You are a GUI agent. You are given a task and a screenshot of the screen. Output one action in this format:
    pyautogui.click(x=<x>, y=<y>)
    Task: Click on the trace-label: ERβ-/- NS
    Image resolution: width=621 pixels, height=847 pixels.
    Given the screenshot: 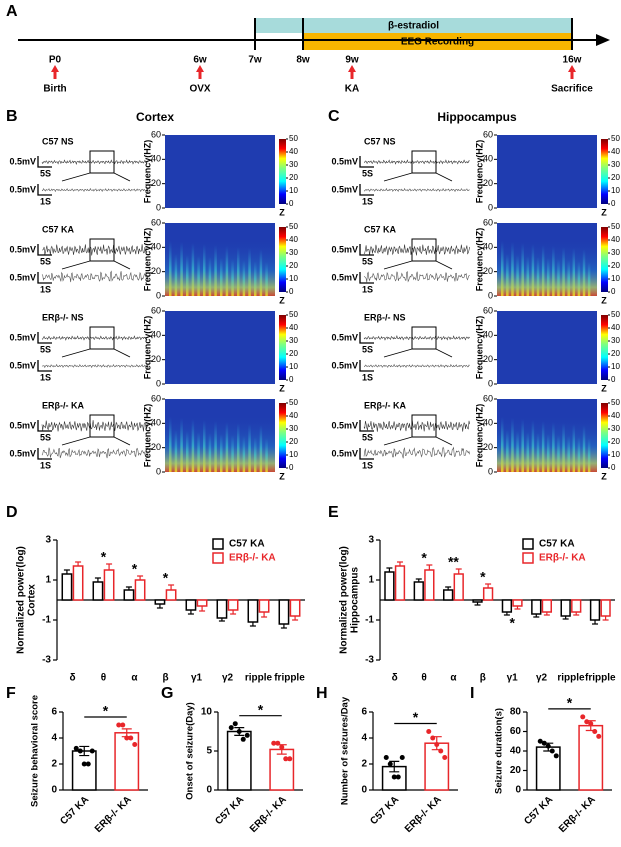 What is the action you would take?
    pyautogui.click(x=63, y=317)
    